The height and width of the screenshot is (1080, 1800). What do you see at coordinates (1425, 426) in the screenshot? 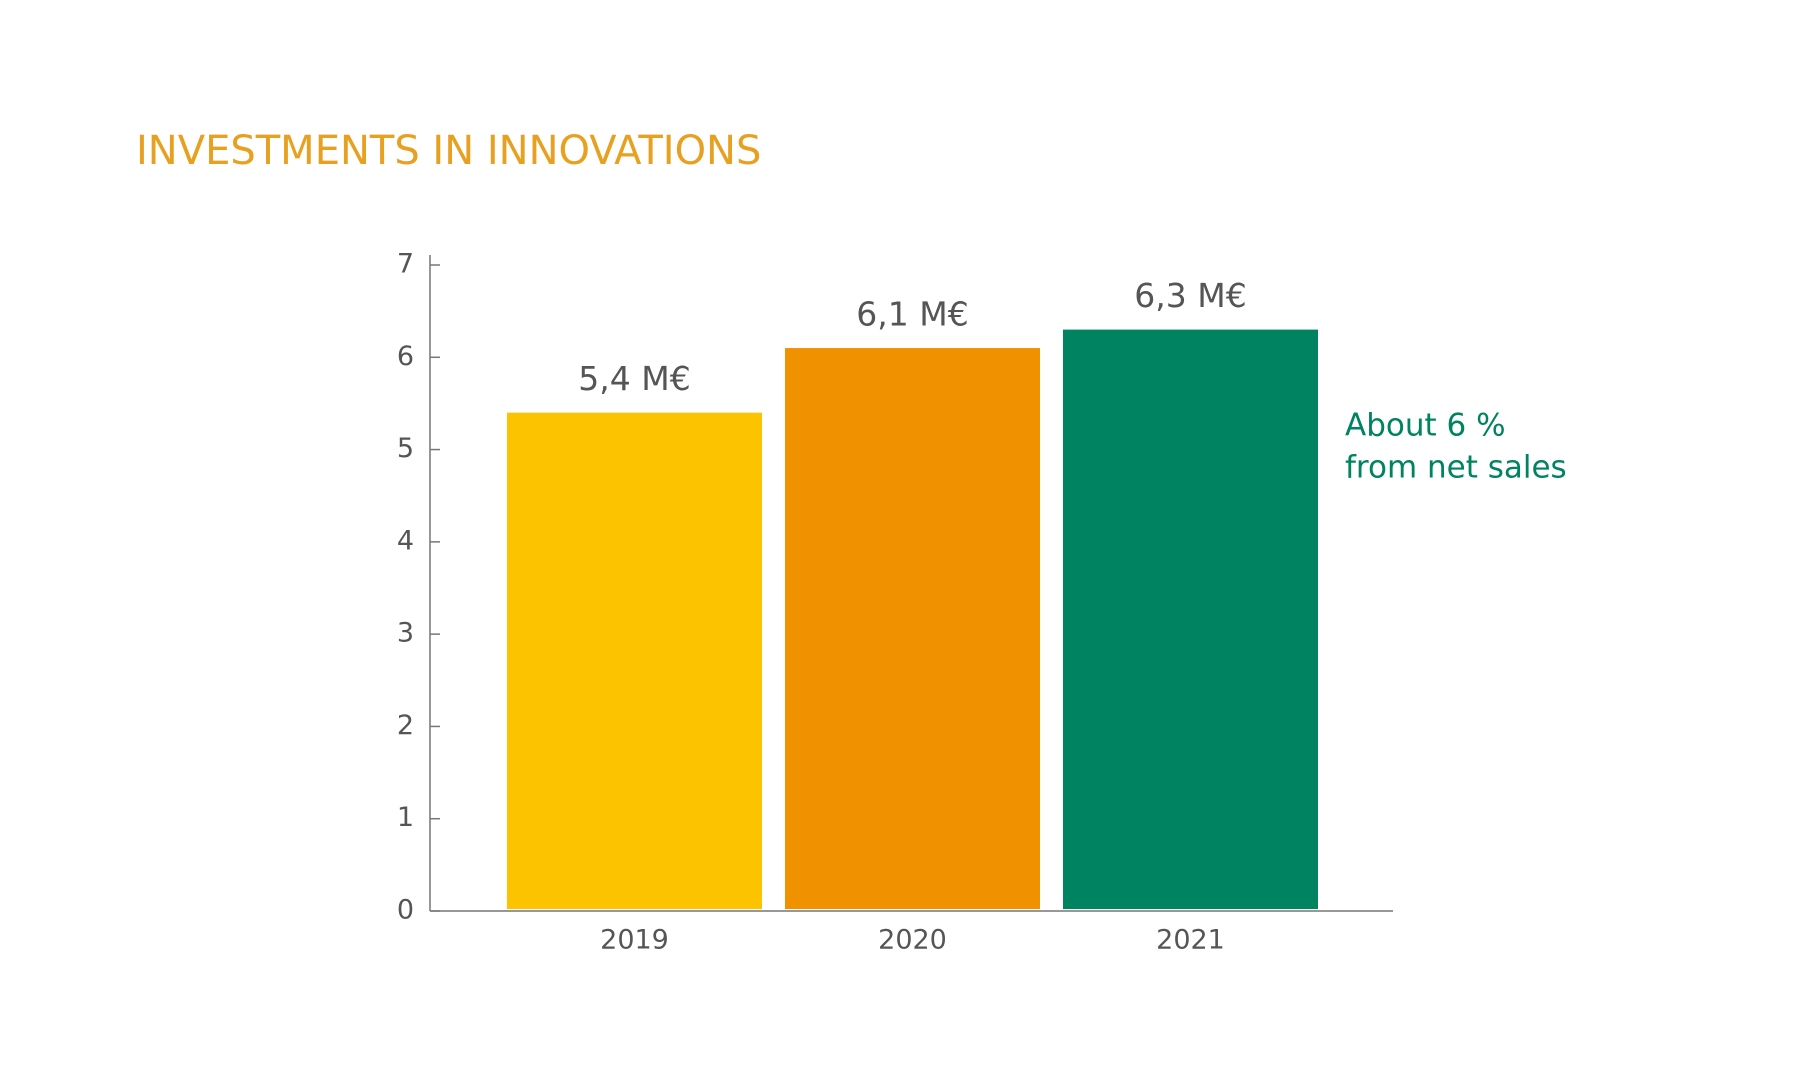
I see `annotation: About 6 %` at bounding box center [1425, 426].